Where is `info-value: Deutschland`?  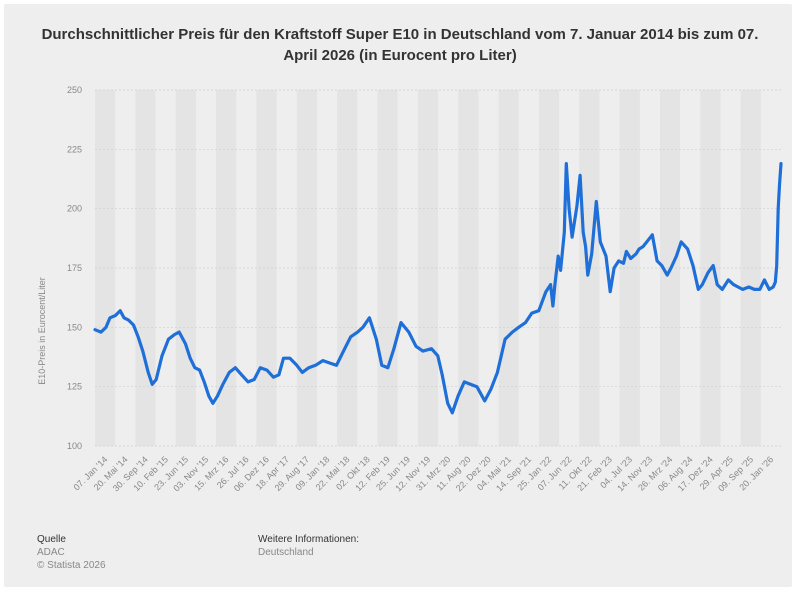
info-value: Deutschland is located at coordinates (286, 552).